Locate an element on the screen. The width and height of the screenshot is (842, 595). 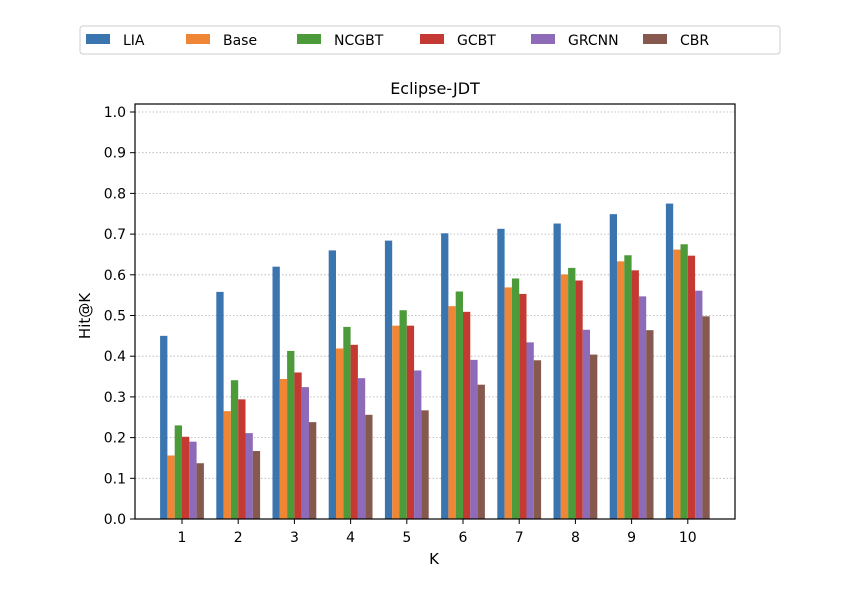
legend-label-base: Base is located at coordinates (240, 41).